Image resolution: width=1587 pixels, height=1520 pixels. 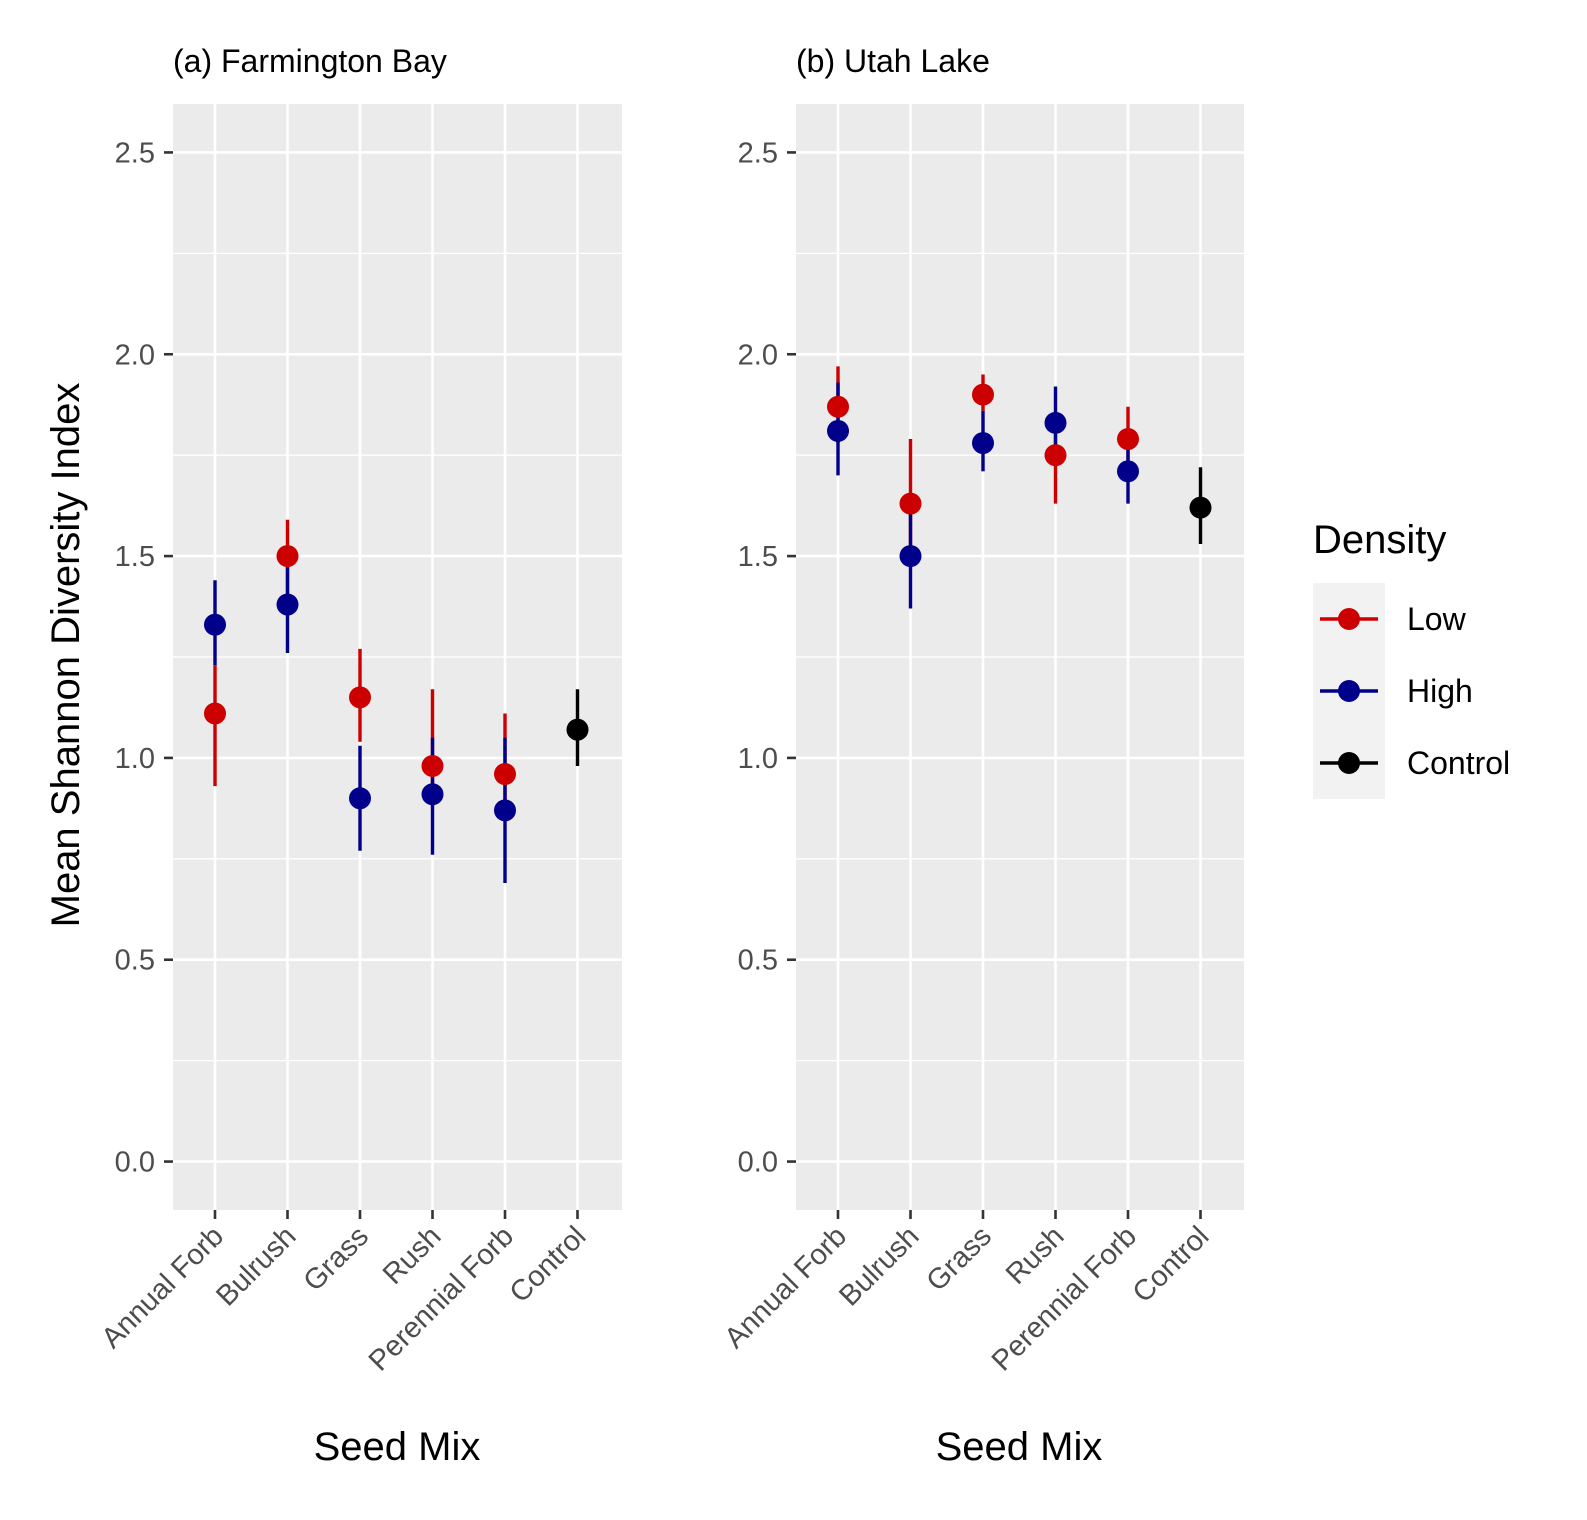 I want to click on legend-keys: Low High Control, so click(x=1411, y=691).